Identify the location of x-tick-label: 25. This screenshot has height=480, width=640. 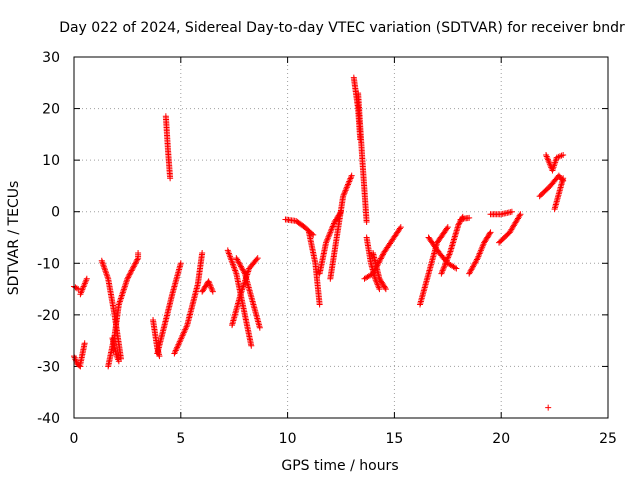
(608, 439).